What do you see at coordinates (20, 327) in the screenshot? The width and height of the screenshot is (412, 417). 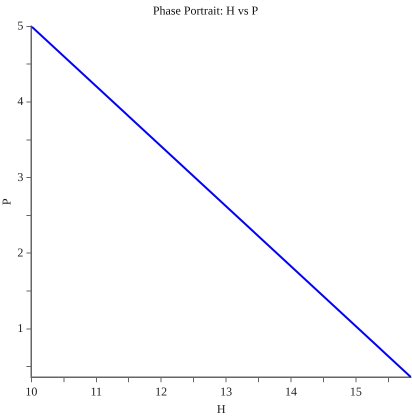 I see `y-tick-label: 1` at bounding box center [20, 327].